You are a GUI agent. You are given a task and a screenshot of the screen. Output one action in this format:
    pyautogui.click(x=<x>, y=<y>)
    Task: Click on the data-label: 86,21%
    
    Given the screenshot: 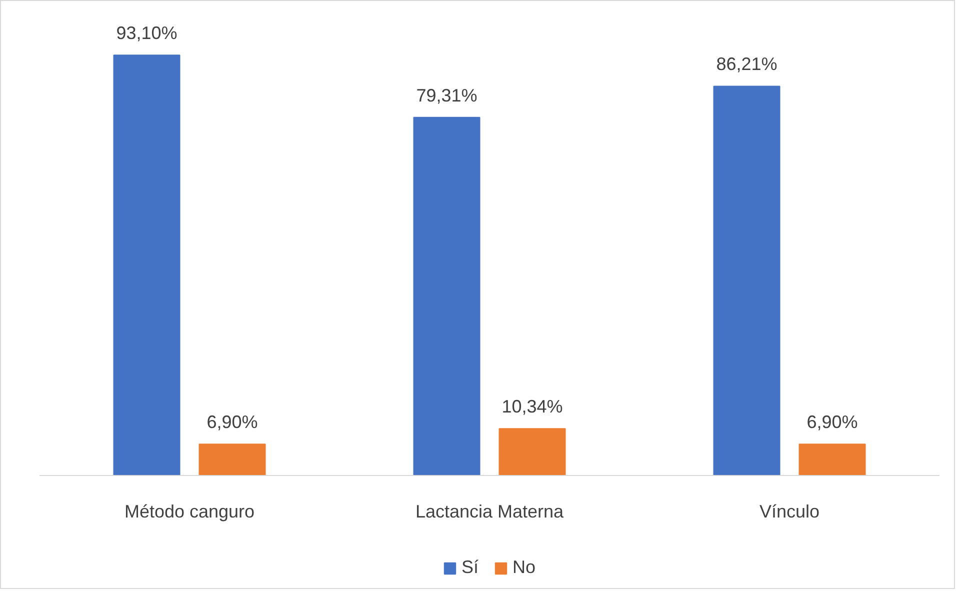 What is the action you would take?
    pyautogui.click(x=747, y=64)
    